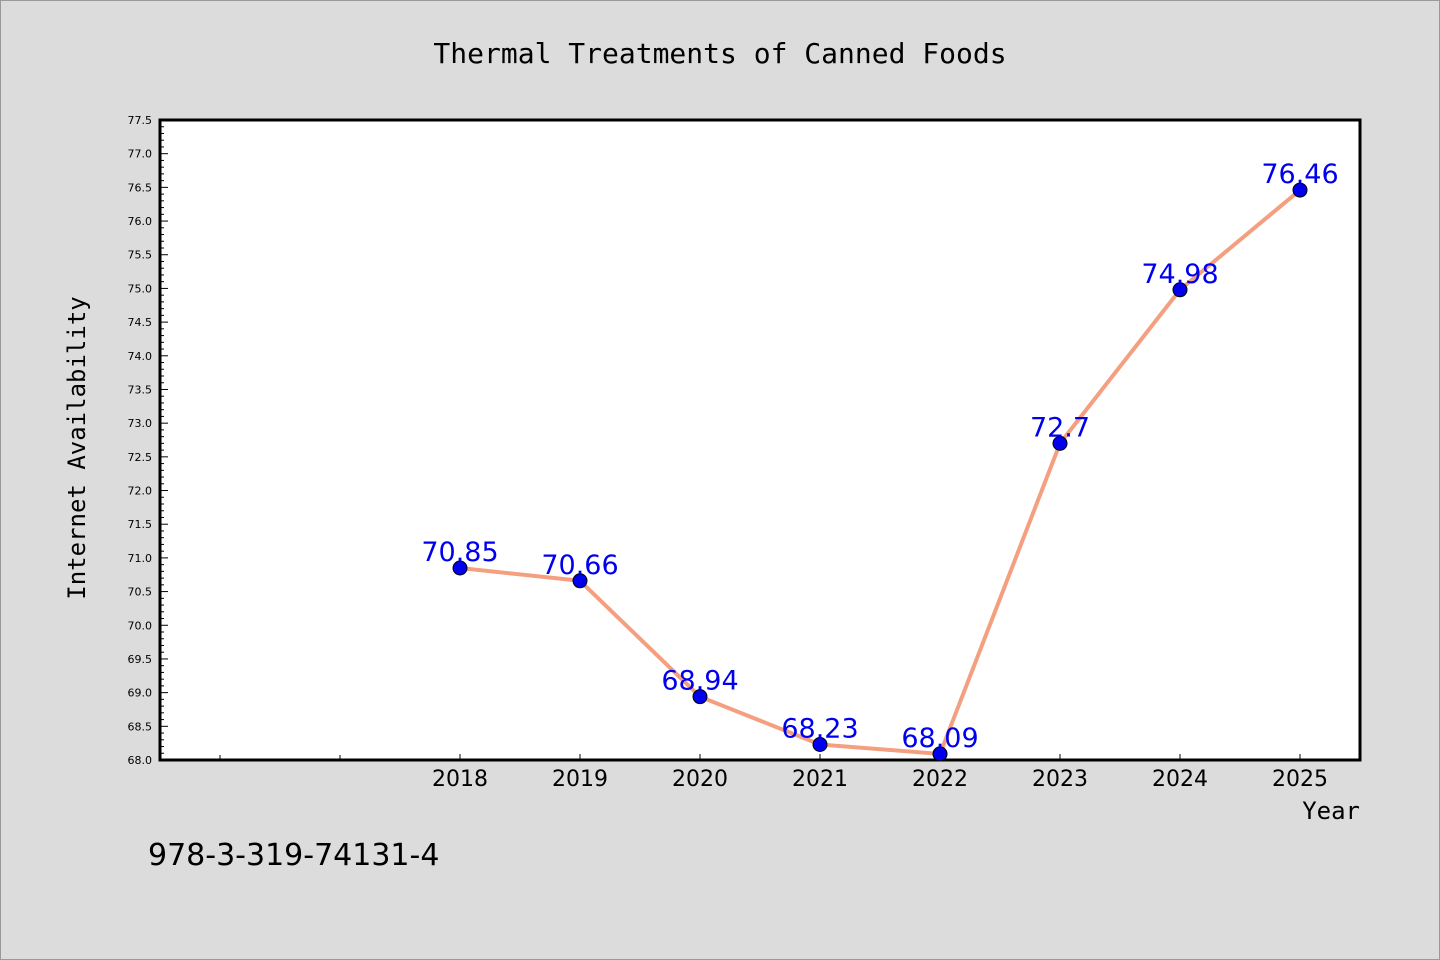  I want to click on y-tick-label: 76.5, so click(140, 187).